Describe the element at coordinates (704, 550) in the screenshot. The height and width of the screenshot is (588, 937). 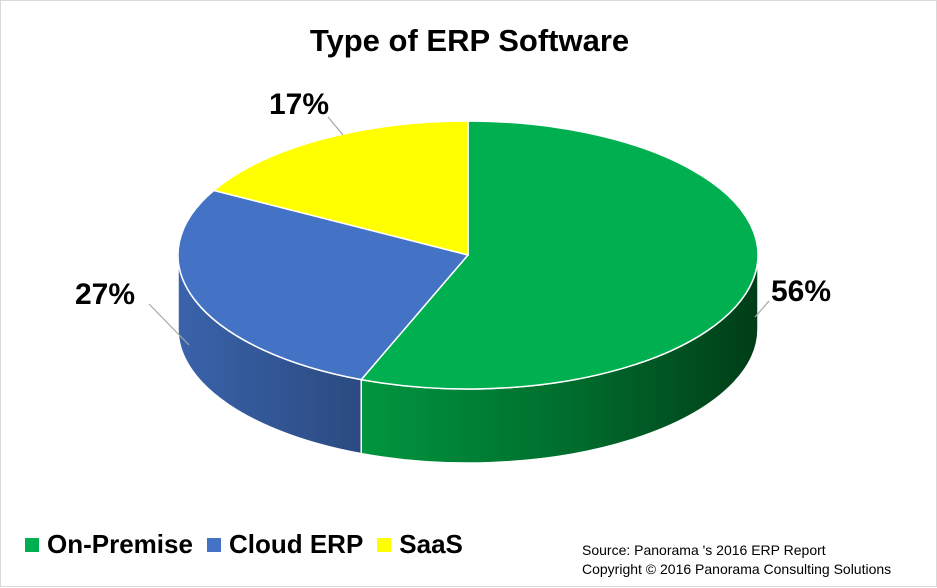
I see `source-line: Source: Panorama 's 2016 ERP Report` at that location.